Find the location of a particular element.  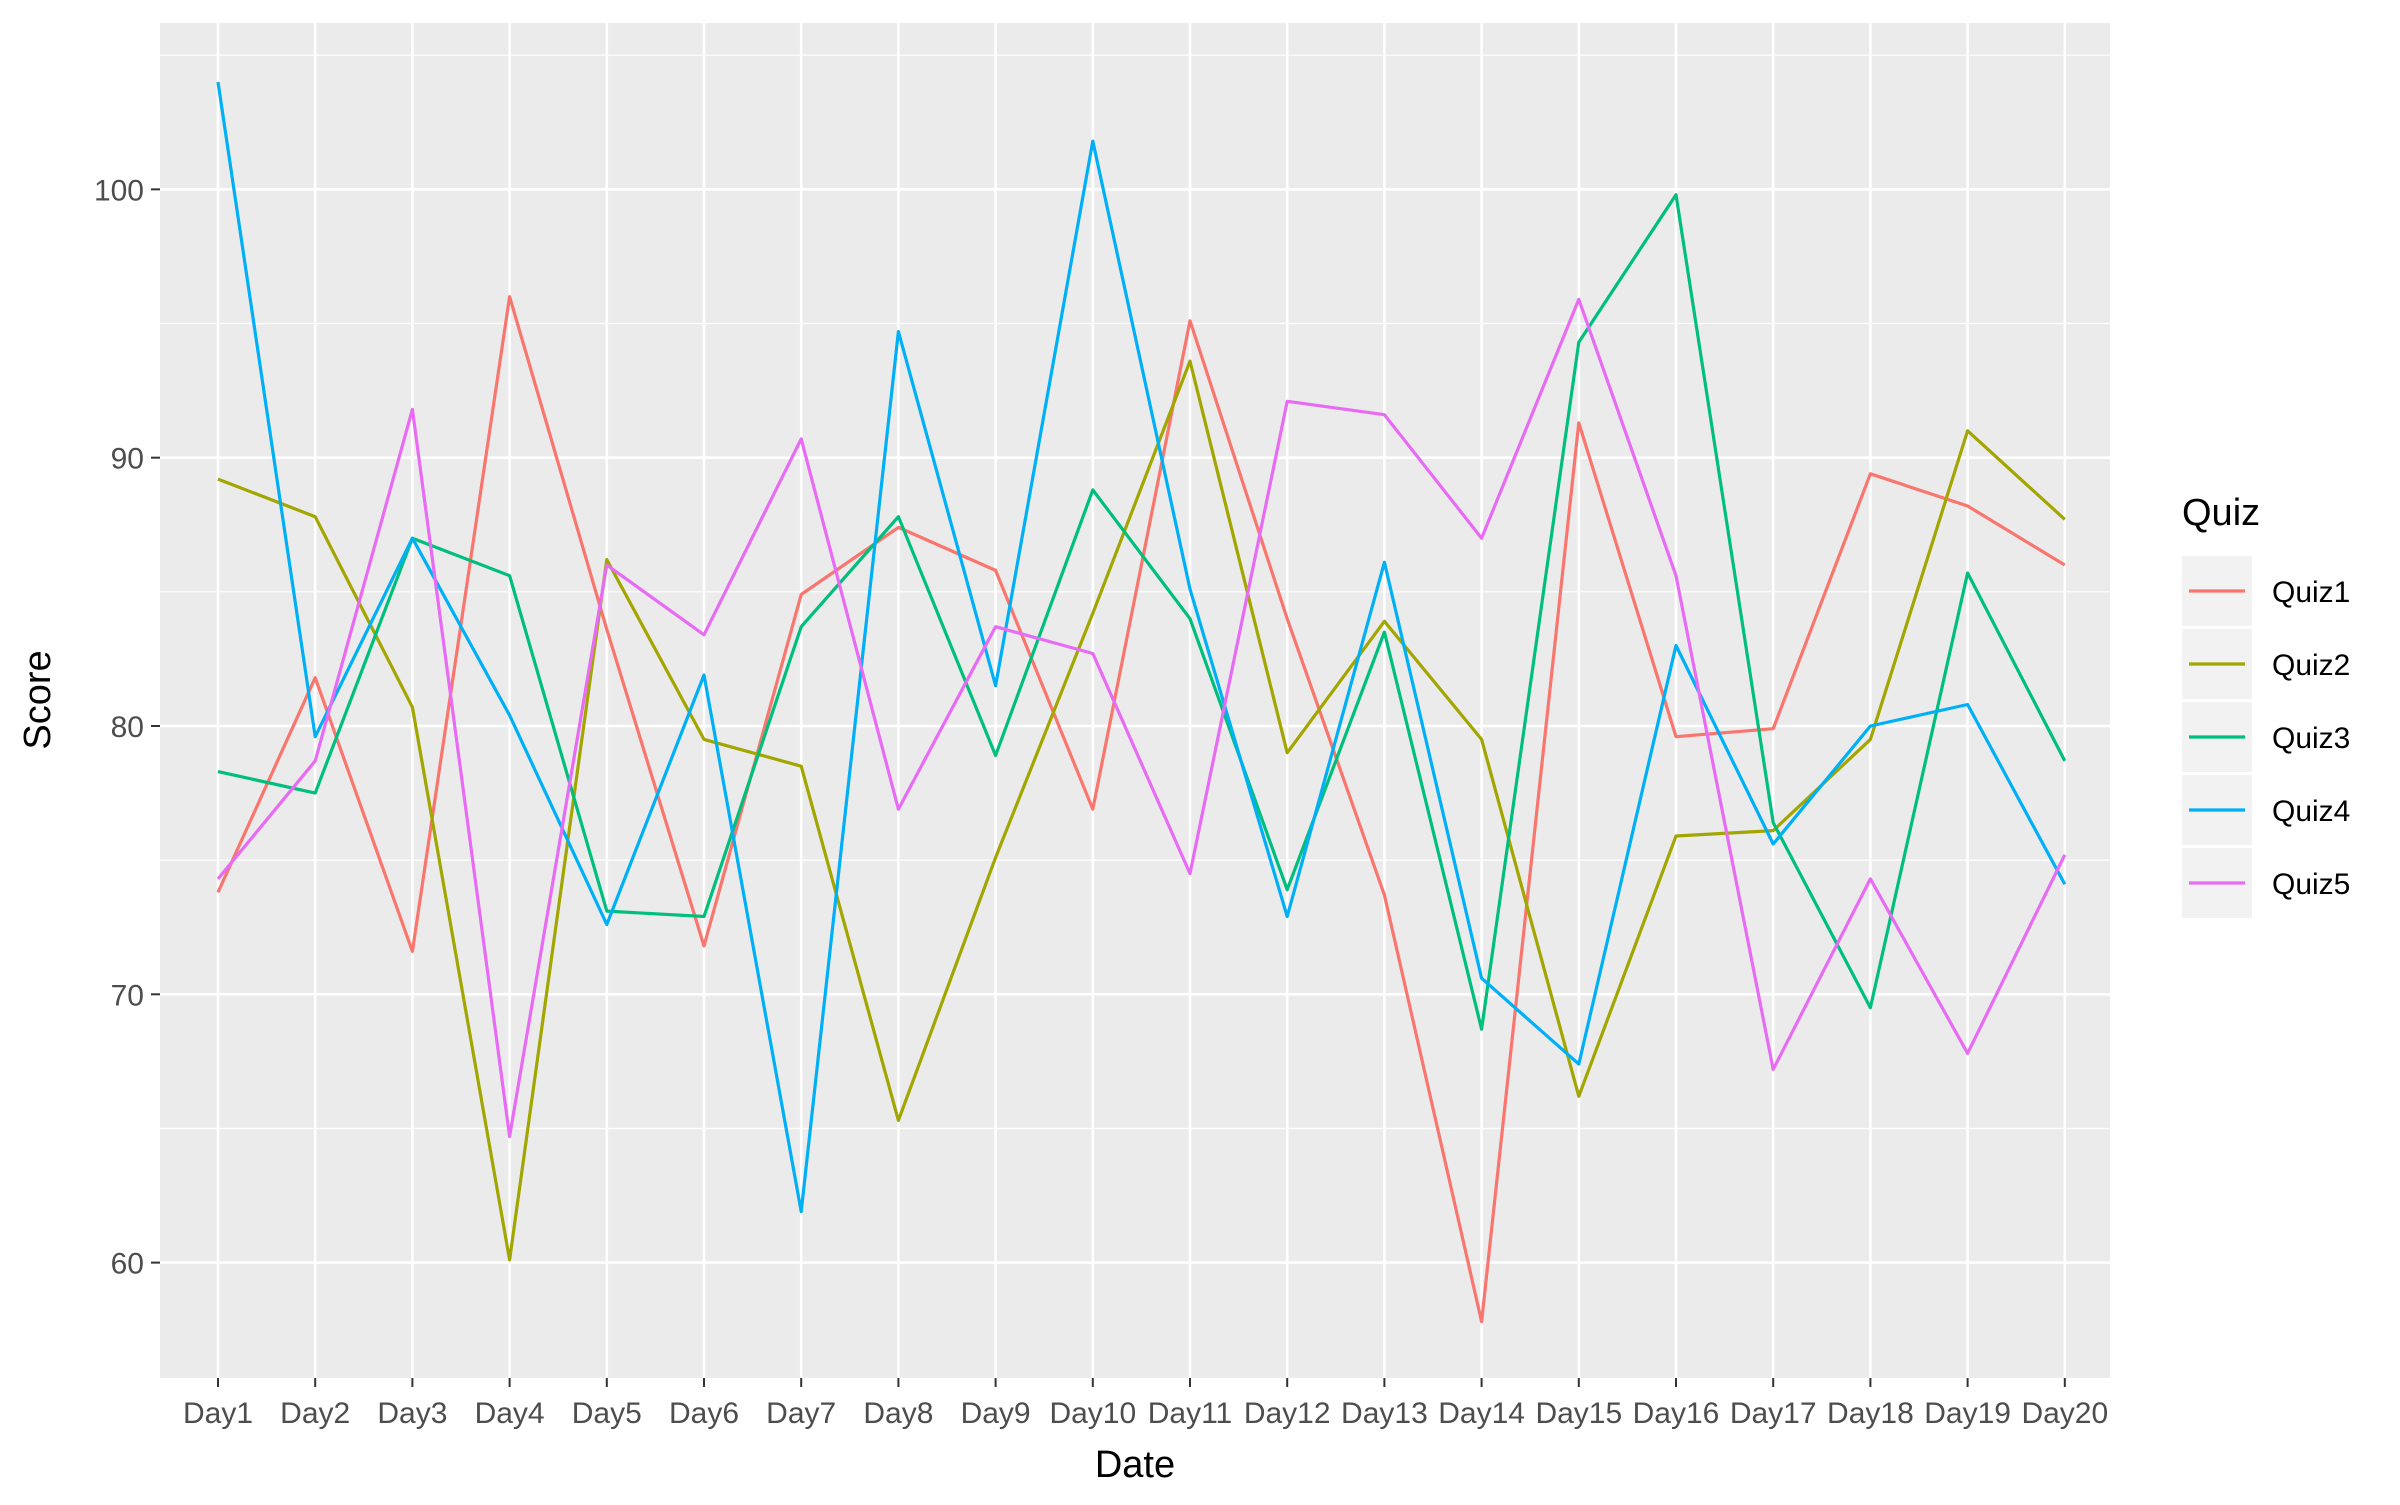

legend-title: Quiz is located at coordinates (2221, 513).